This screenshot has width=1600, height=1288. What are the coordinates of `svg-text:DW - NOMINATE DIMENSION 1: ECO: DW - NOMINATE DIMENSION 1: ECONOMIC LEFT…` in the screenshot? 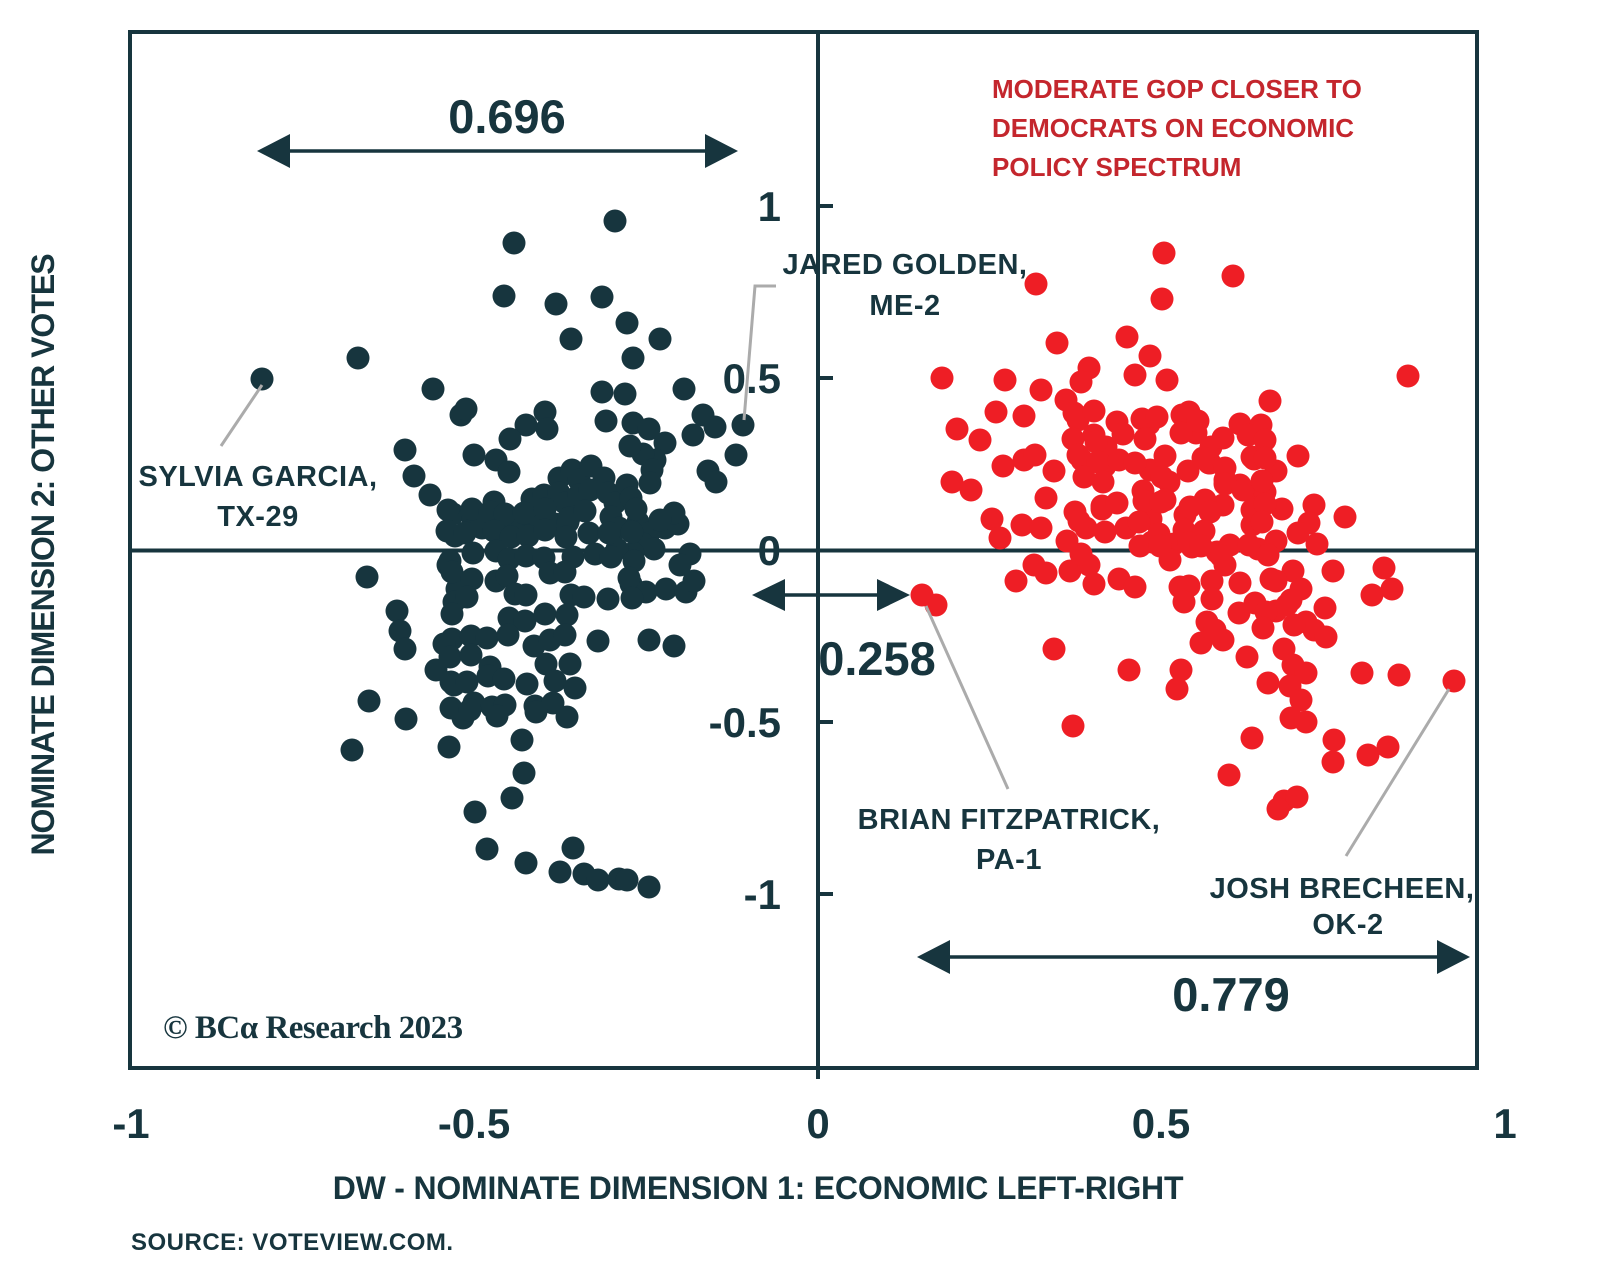 It's located at (758, 1188).